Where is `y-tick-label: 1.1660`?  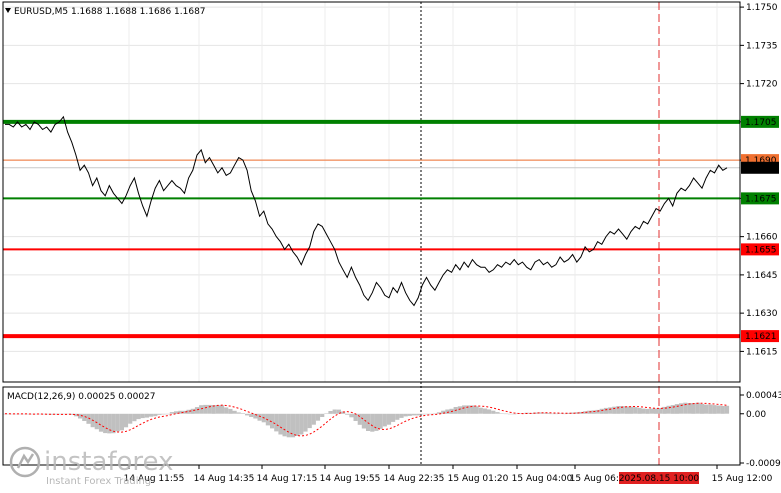
y-tick-label: 1.1660 is located at coordinates (762, 238).